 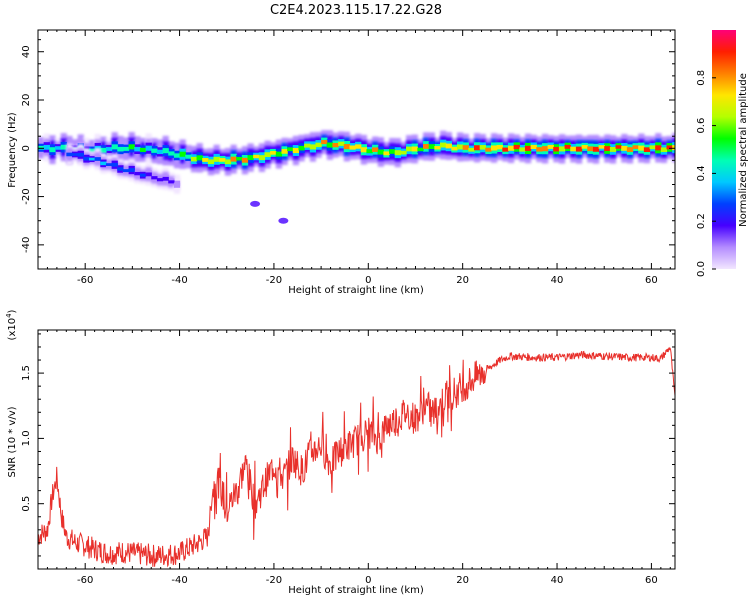 What do you see at coordinates (724, 149) in the screenshot?
I see `colorbar-scale` at bounding box center [724, 149].